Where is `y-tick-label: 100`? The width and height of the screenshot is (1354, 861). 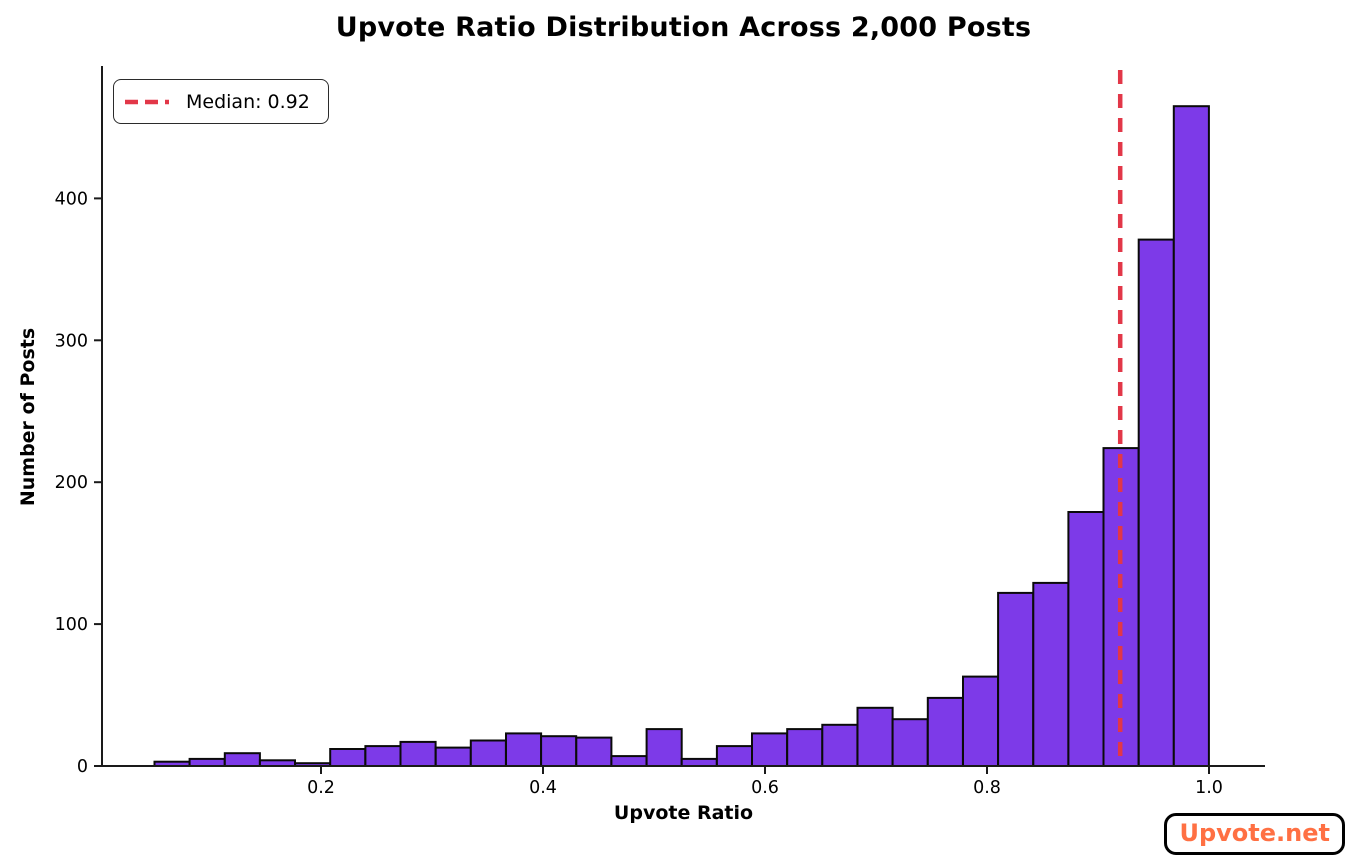 y-tick-label: 100 is located at coordinates (71, 625).